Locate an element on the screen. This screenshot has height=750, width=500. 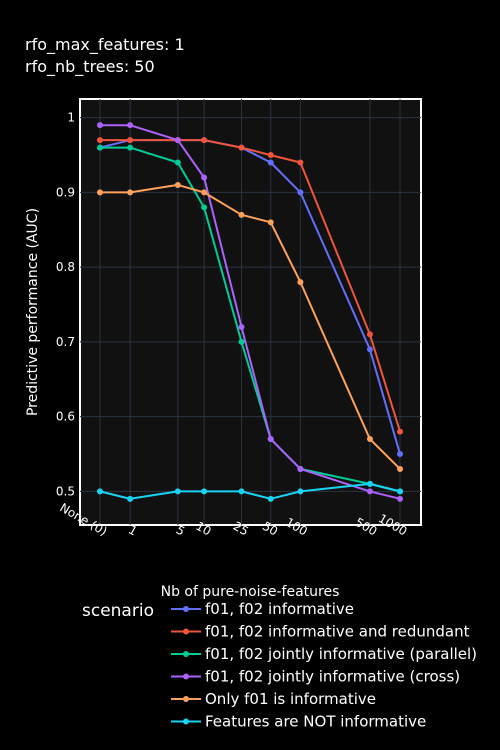
x-tick-label: 50 is located at coordinates (270, 529).